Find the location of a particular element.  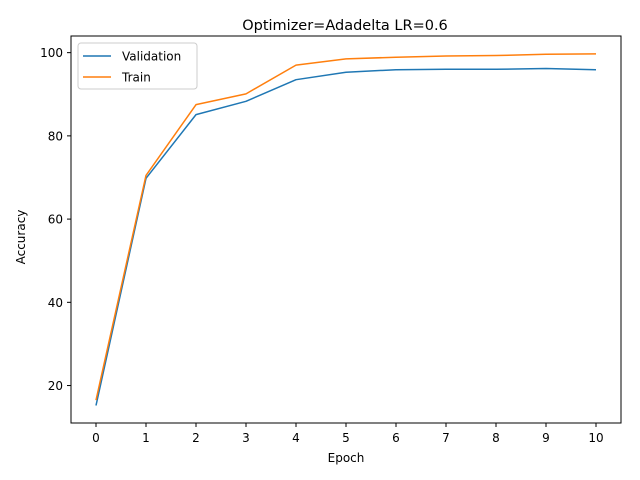

x-tick-label: 8 is located at coordinates (496, 438).